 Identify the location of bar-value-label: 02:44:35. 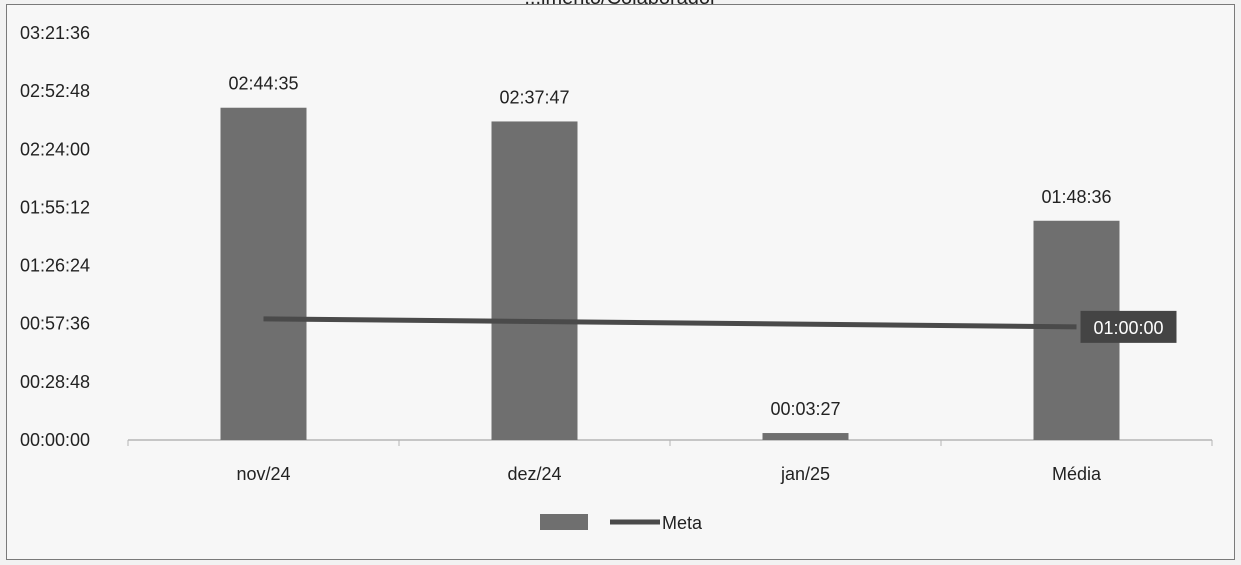
(263, 84).